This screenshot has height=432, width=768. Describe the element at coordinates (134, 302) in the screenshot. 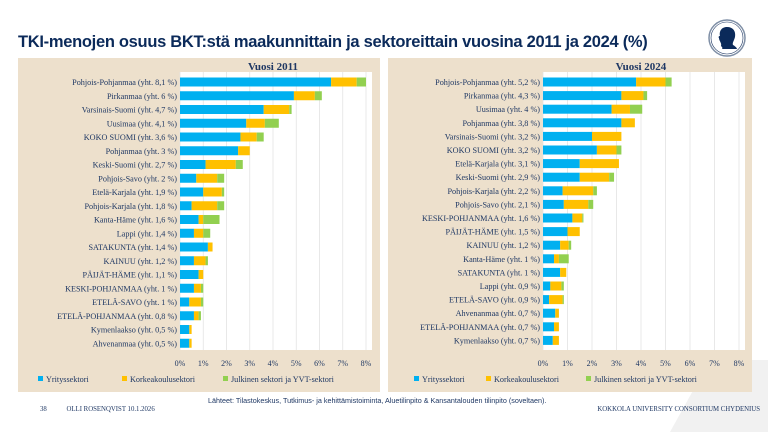

I see `category-label: ETELÄ-SAVO (yht. 1 %)` at that location.